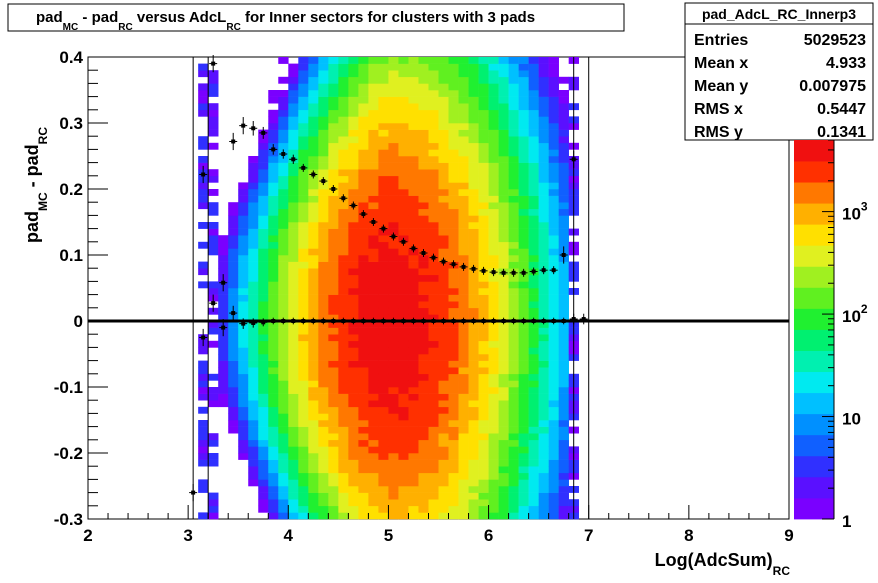 The image size is (878, 583). What do you see at coordinates (32, 168) in the screenshot?
I see `y-axis-title-text-2: - pad` at bounding box center [32, 168].